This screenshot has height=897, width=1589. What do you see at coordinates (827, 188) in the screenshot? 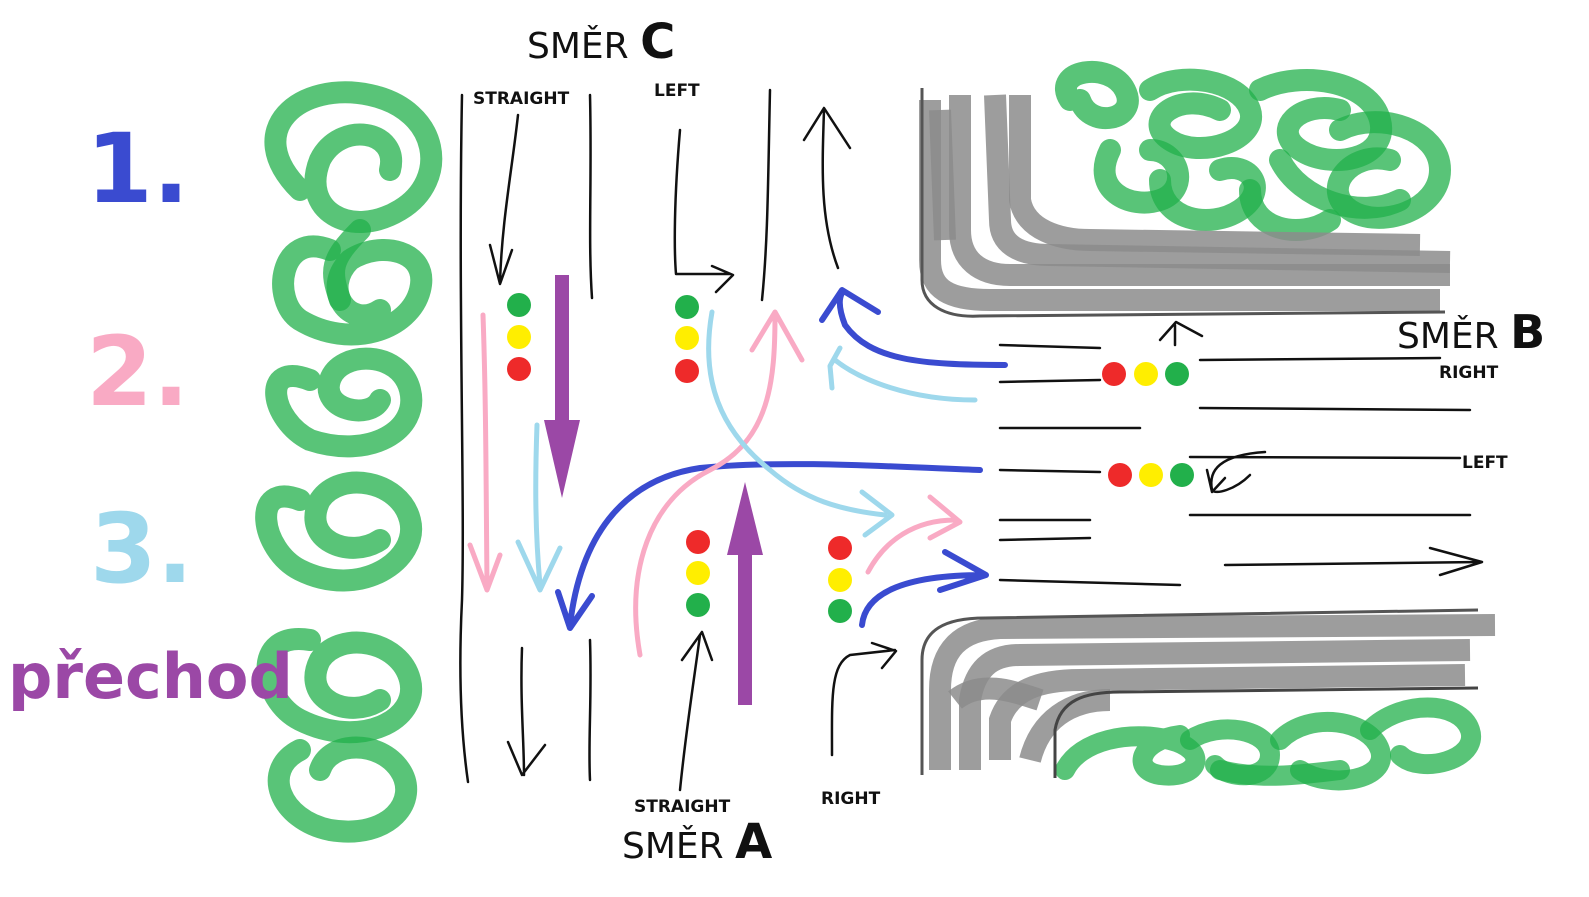
I see `arrow-exit-north` at bounding box center [827, 188].